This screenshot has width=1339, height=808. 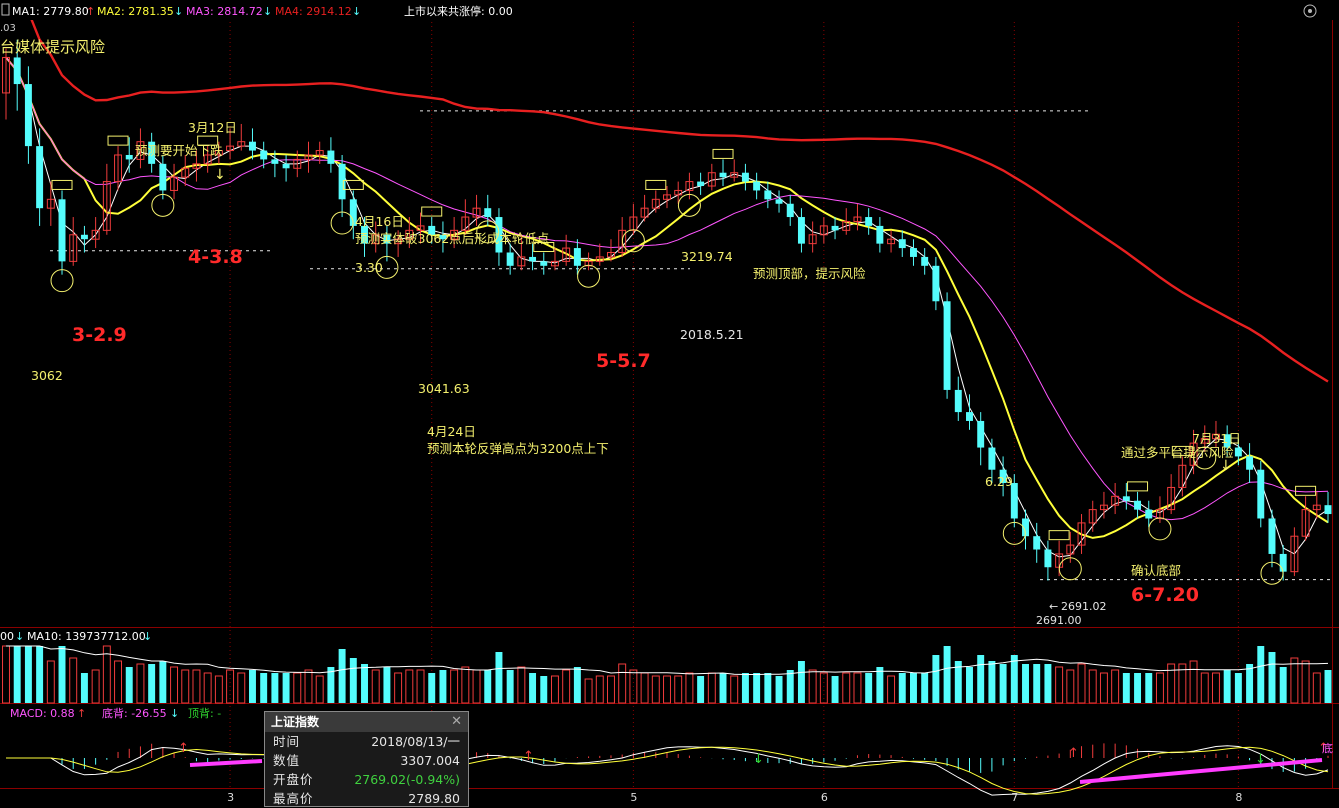 What do you see at coordinates (47, 375) in the screenshot?
I see `annot-3062: 3062` at bounding box center [47, 375].